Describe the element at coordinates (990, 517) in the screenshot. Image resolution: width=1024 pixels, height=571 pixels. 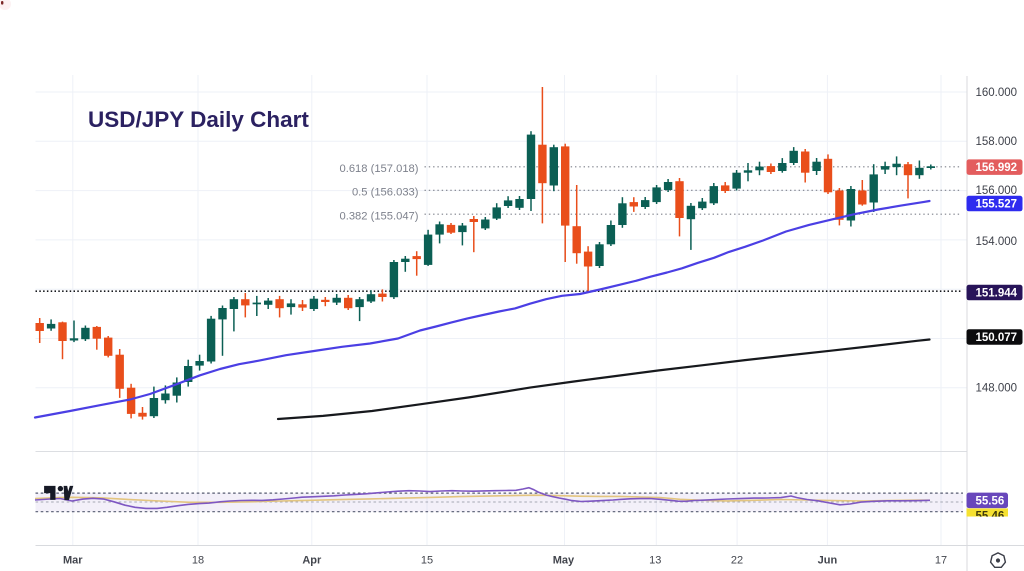
I see `svg-text: 55.46` at that location.